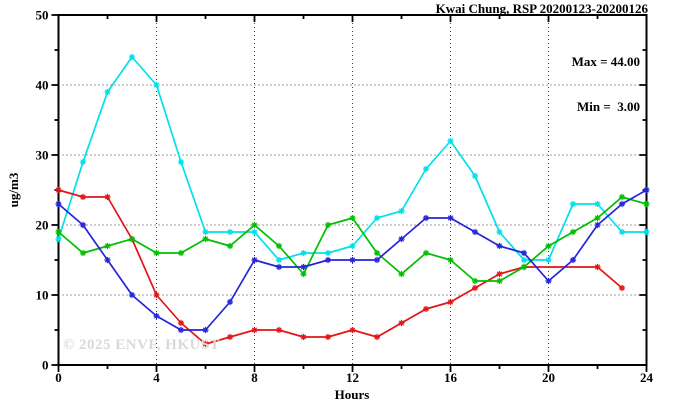  What do you see at coordinates (541, 8) in the screenshot?
I see `chart-title: Kwai Chung, RSP 20200123-20200126` at bounding box center [541, 8].